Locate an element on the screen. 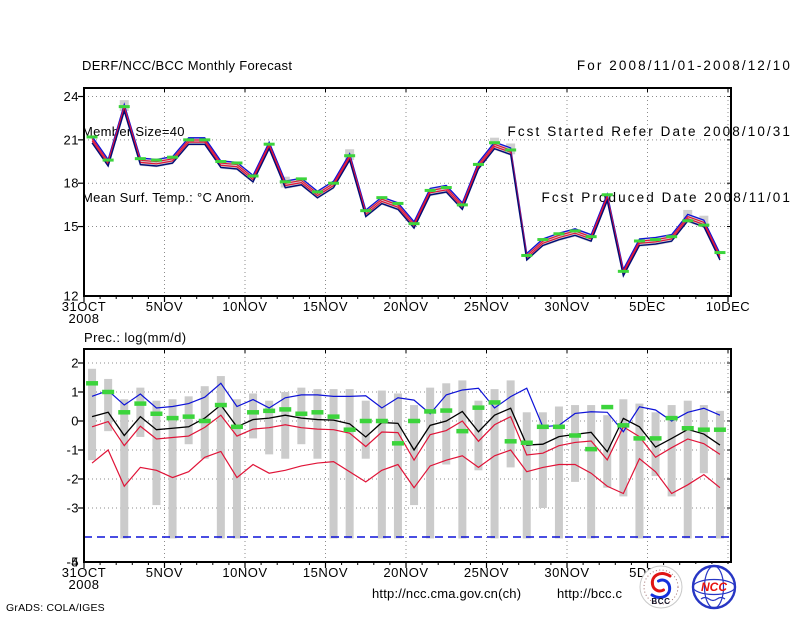  refer-date-label: Fcst Started Refer Date 2008/10/31 is located at coordinates (649, 131).